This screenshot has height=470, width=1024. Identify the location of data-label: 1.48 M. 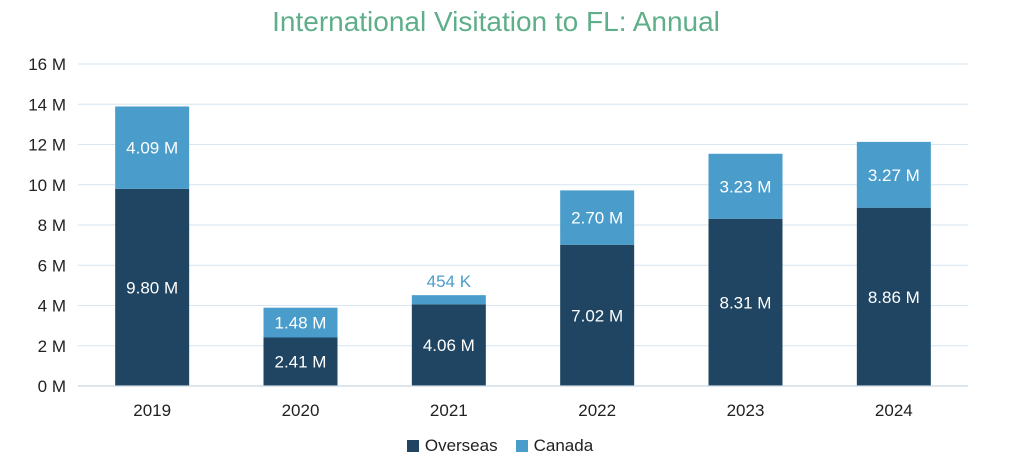
(301, 323).